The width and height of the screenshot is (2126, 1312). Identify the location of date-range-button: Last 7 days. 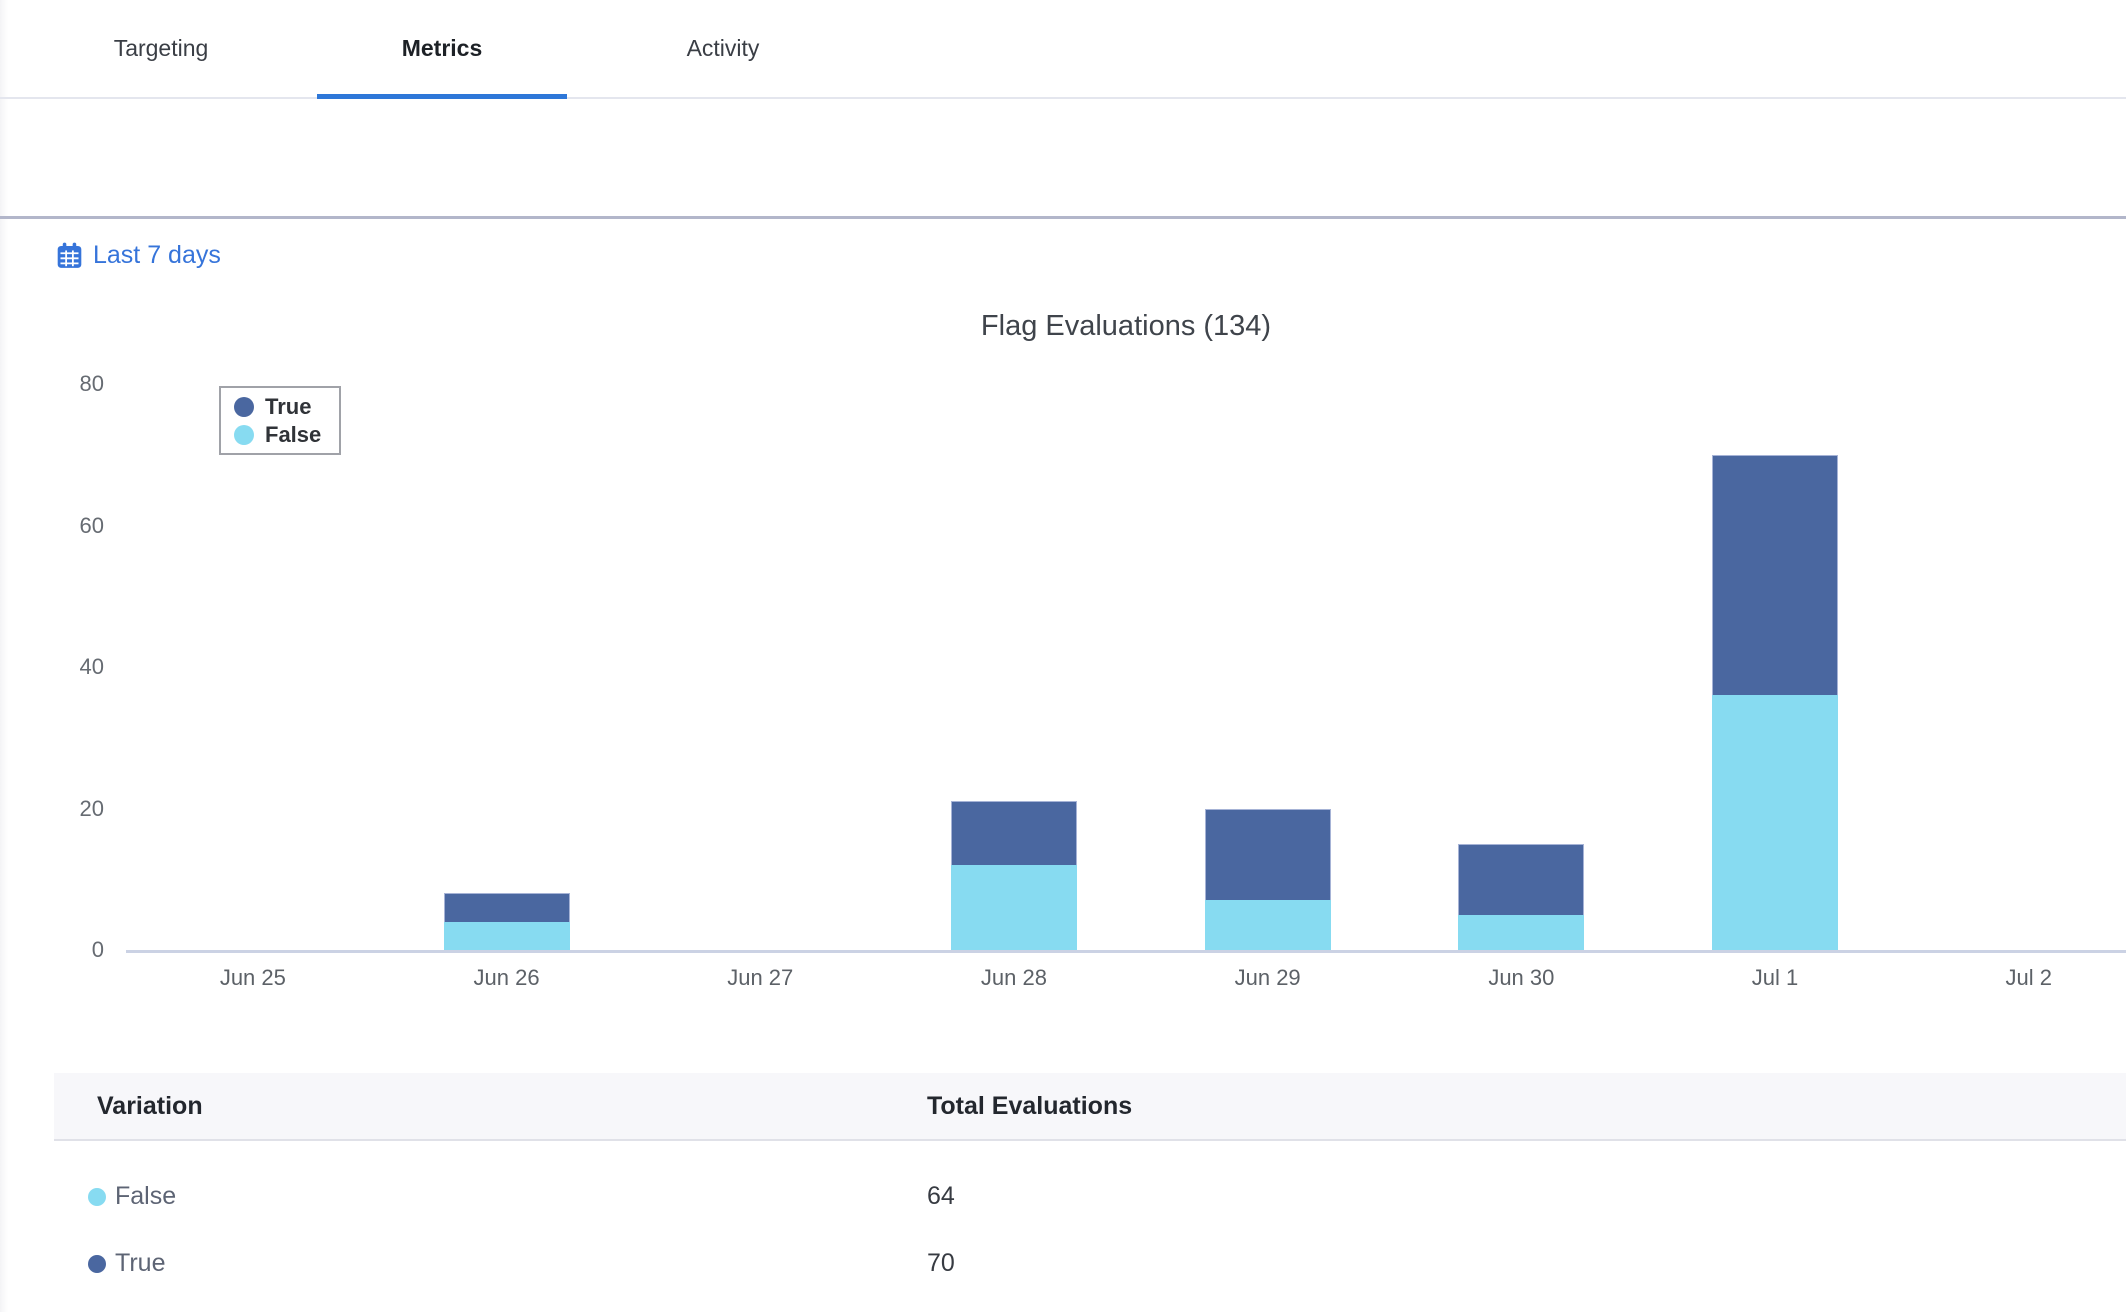
(138, 255).